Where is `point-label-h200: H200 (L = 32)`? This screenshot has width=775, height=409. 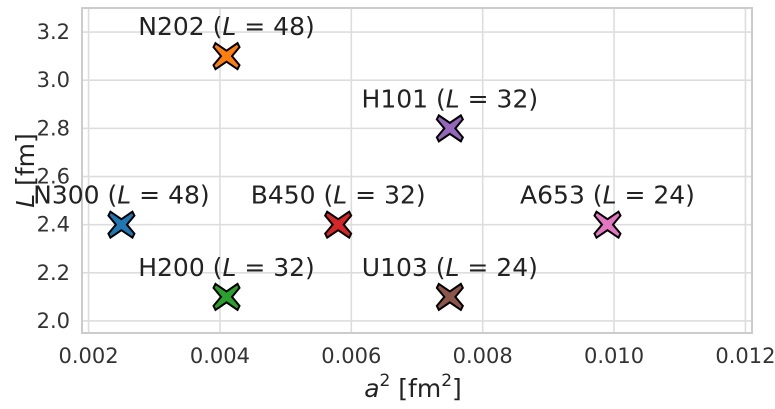
point-label-h200: H200 (L = 32) is located at coordinates (226, 267).